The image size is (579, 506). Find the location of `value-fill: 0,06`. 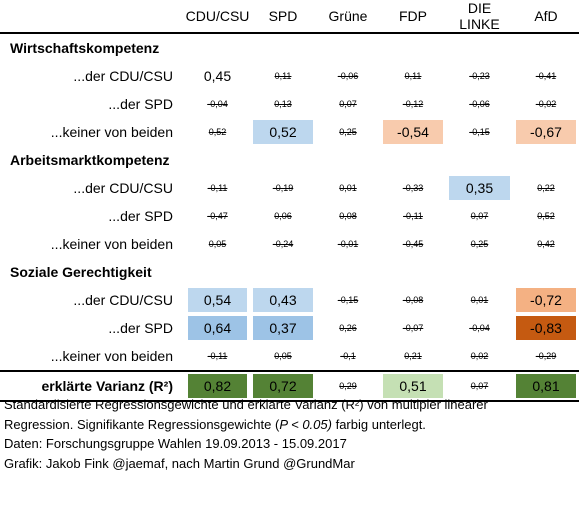

value-fill: 0,06 is located at coordinates (283, 216).